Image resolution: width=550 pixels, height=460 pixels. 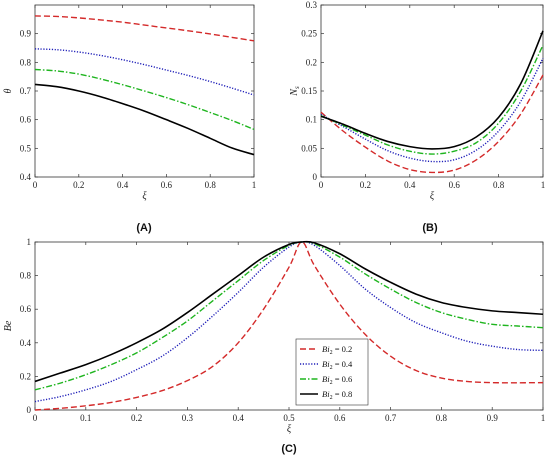 I want to click on a-yaxis-label: θ, so click(x=8, y=90).